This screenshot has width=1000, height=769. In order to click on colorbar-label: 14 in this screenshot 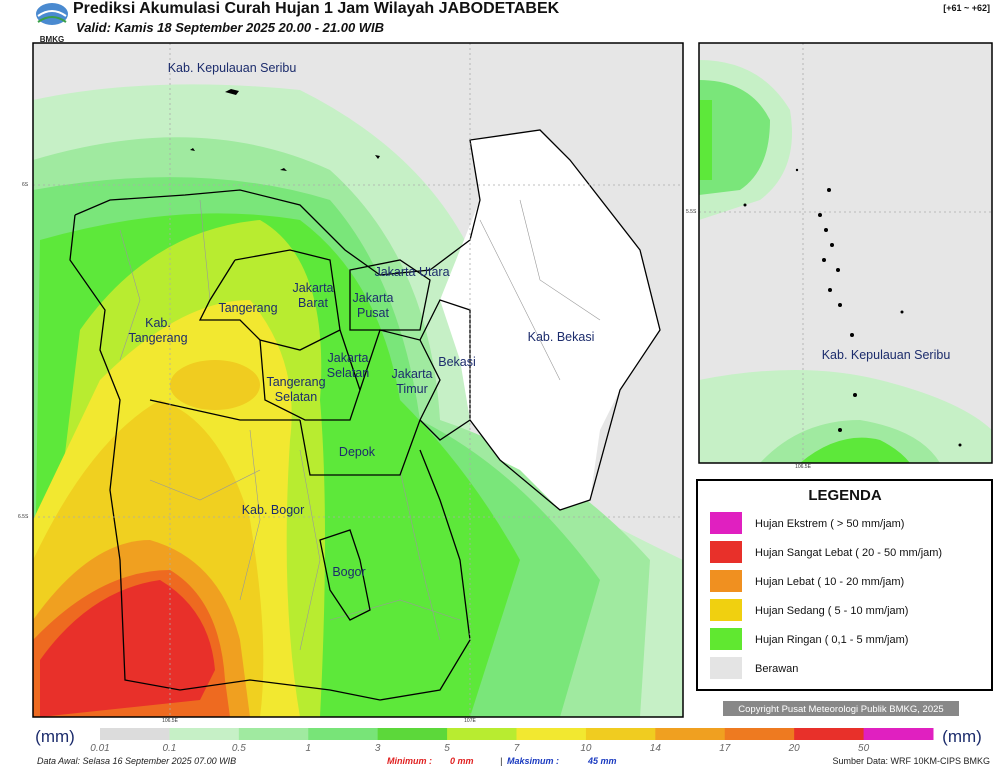, I will do `click(656, 748)`.